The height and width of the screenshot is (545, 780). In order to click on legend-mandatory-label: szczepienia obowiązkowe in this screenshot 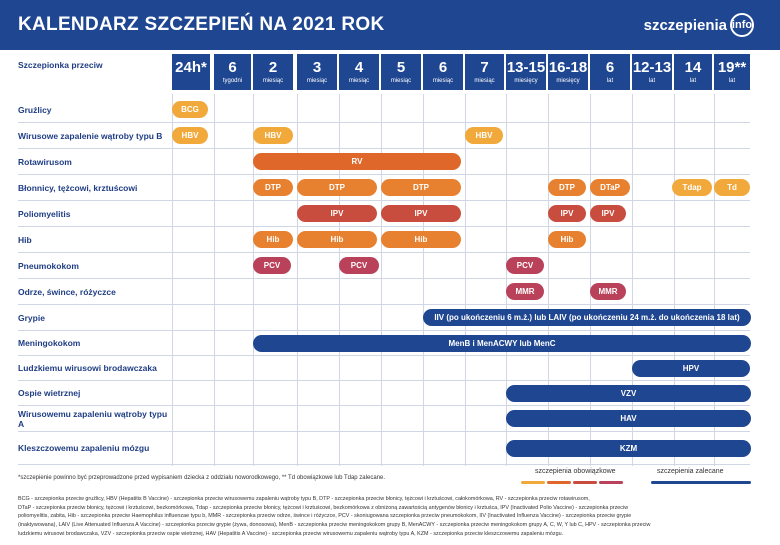, I will do `click(575, 471)`.